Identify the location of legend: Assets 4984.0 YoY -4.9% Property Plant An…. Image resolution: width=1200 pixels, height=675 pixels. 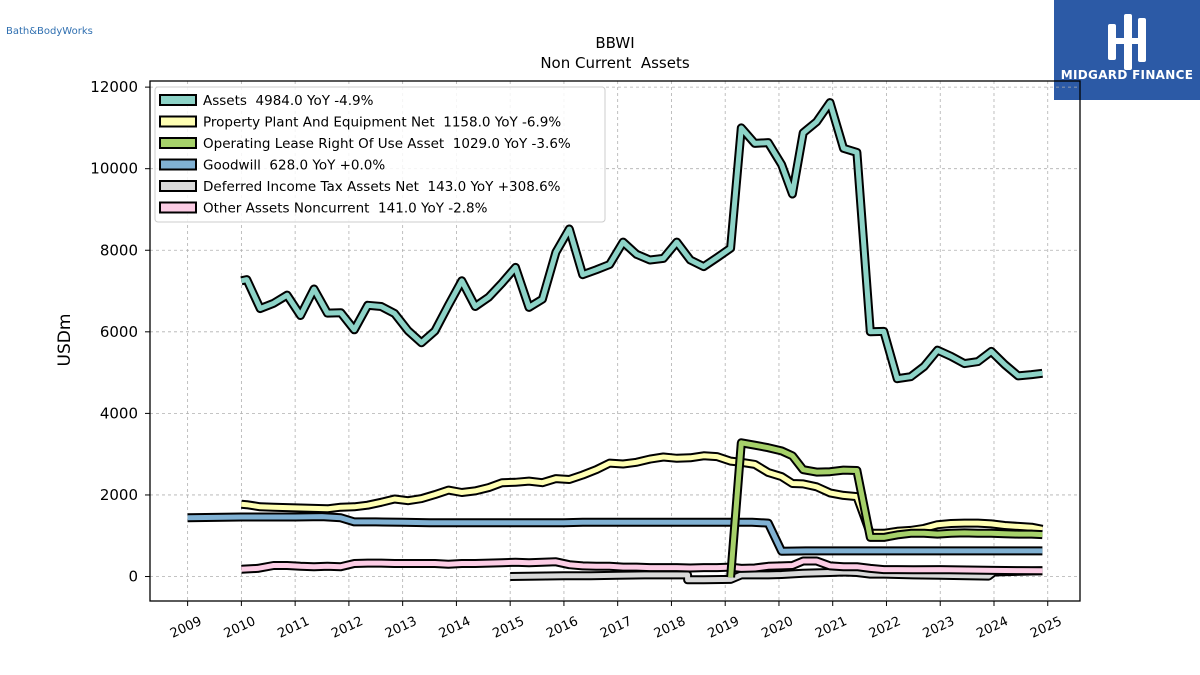
(380, 154).